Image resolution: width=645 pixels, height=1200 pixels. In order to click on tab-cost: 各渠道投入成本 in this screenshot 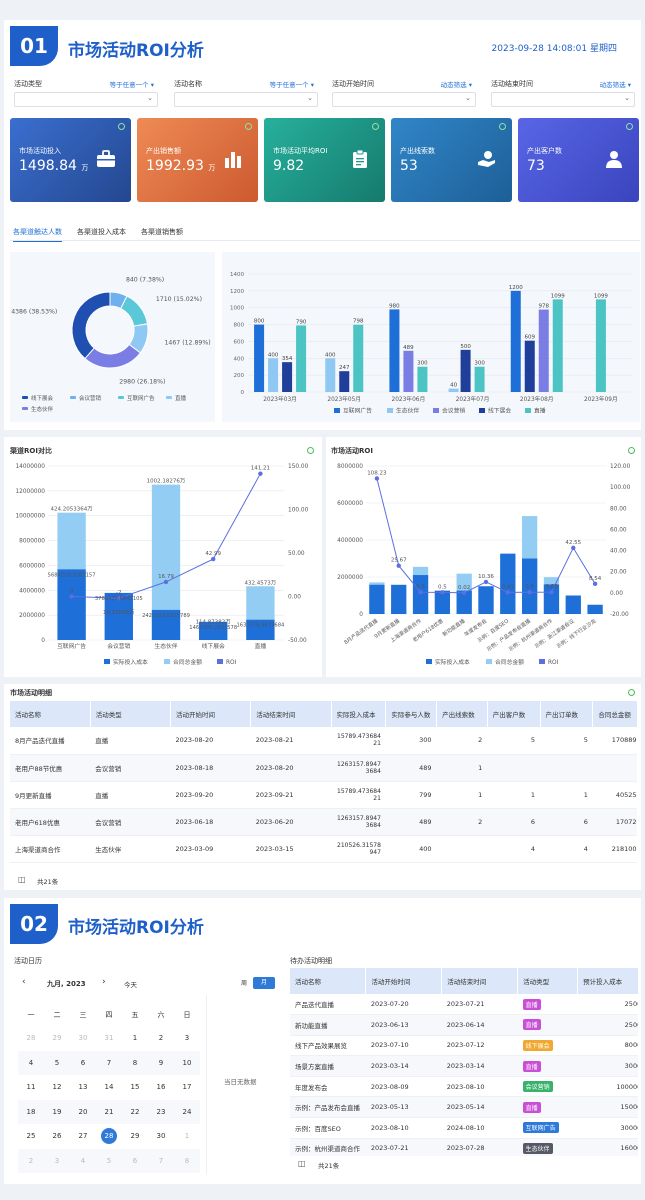, I will do `click(101, 232)`.